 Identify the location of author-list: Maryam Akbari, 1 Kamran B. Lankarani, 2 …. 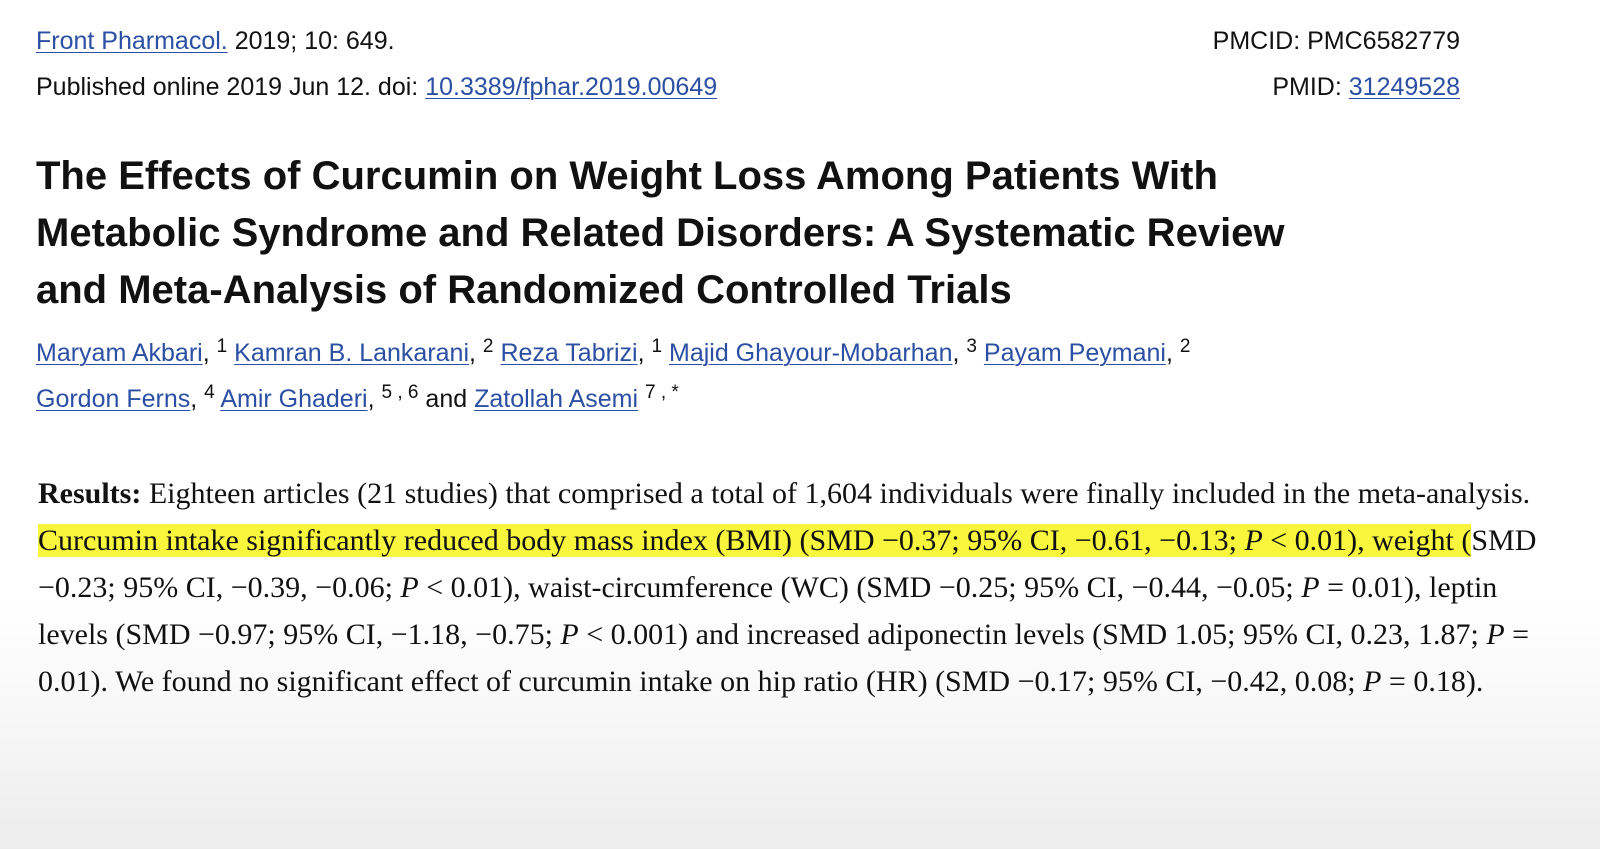
(613, 374).